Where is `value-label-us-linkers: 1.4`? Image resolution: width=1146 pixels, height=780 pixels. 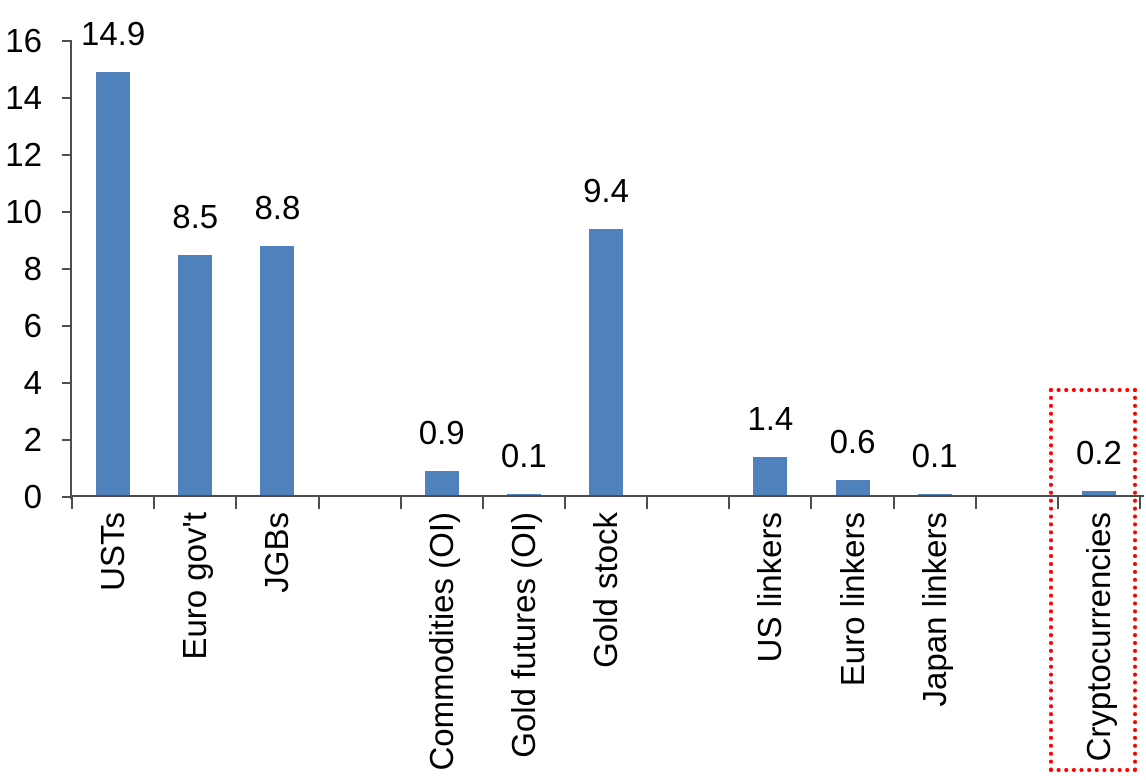 value-label-us-linkers: 1.4 is located at coordinates (770, 419).